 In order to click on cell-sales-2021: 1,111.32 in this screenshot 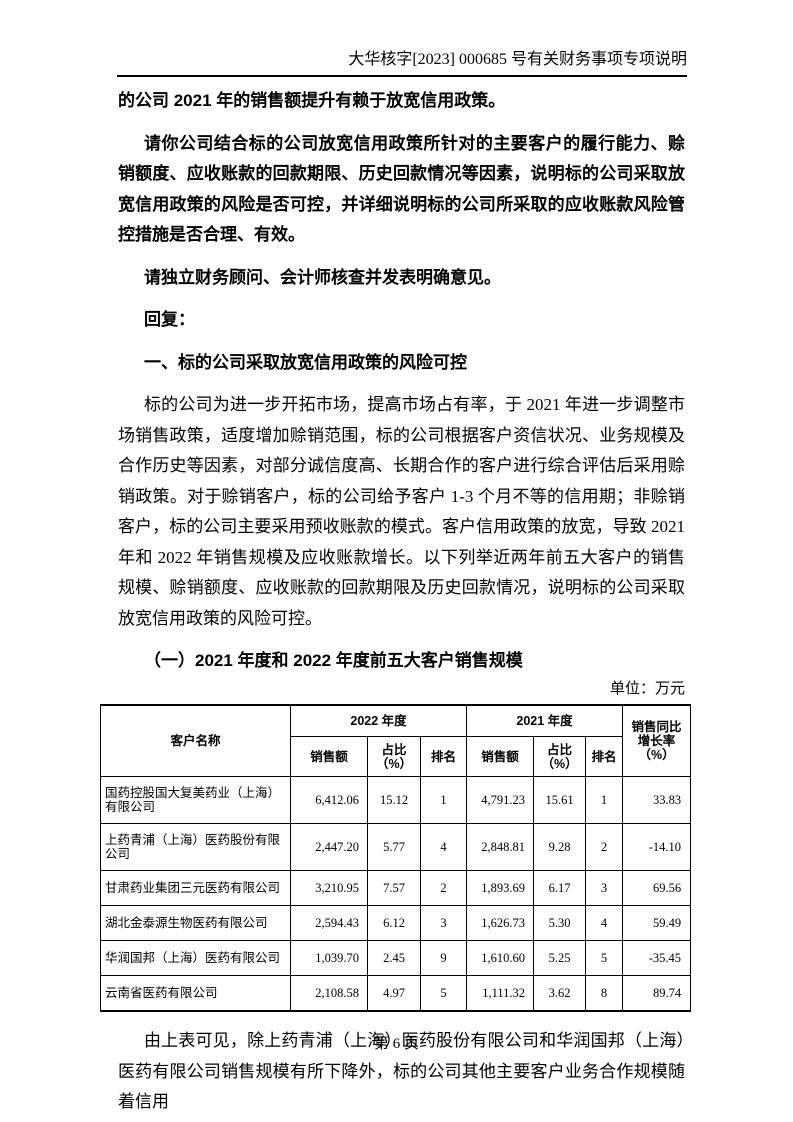, I will do `click(500, 993)`.